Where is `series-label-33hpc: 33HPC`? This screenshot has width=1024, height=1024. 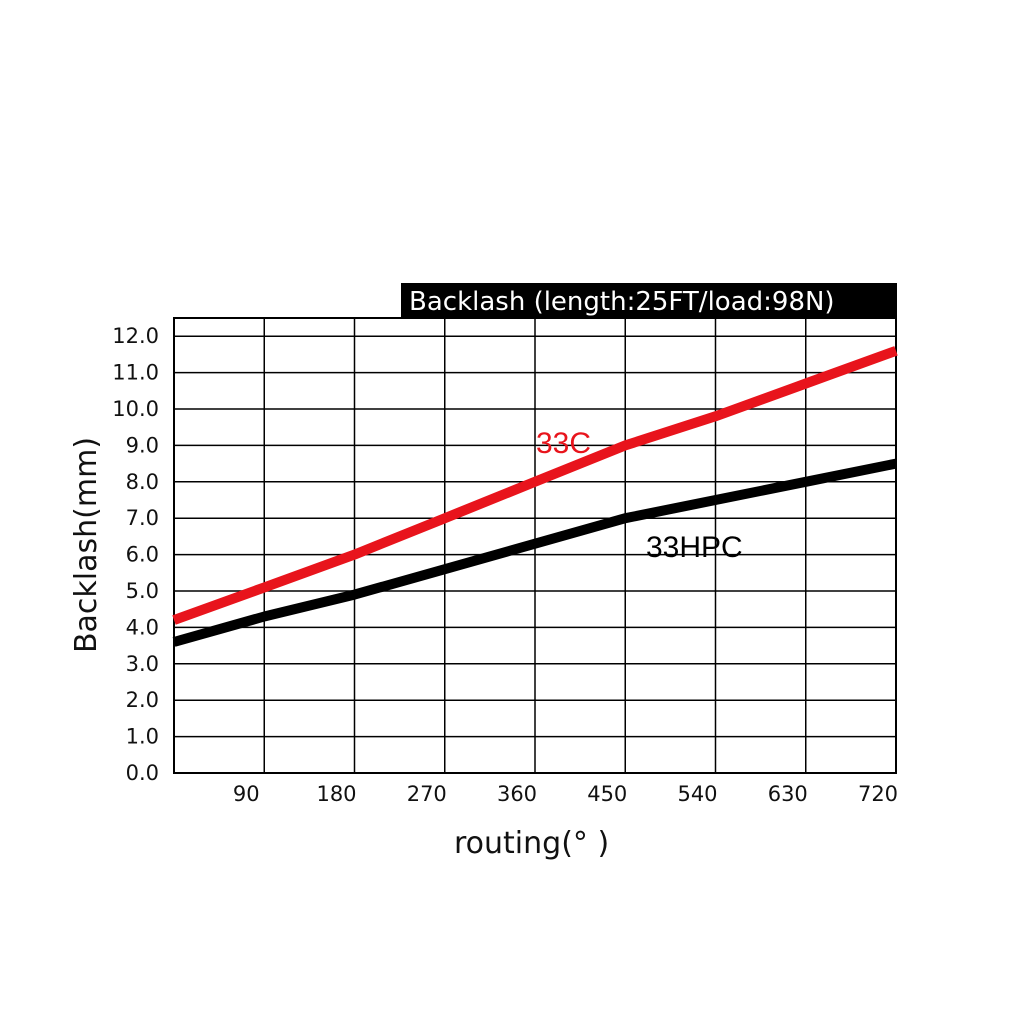 series-label-33hpc: 33HPC is located at coordinates (694, 547).